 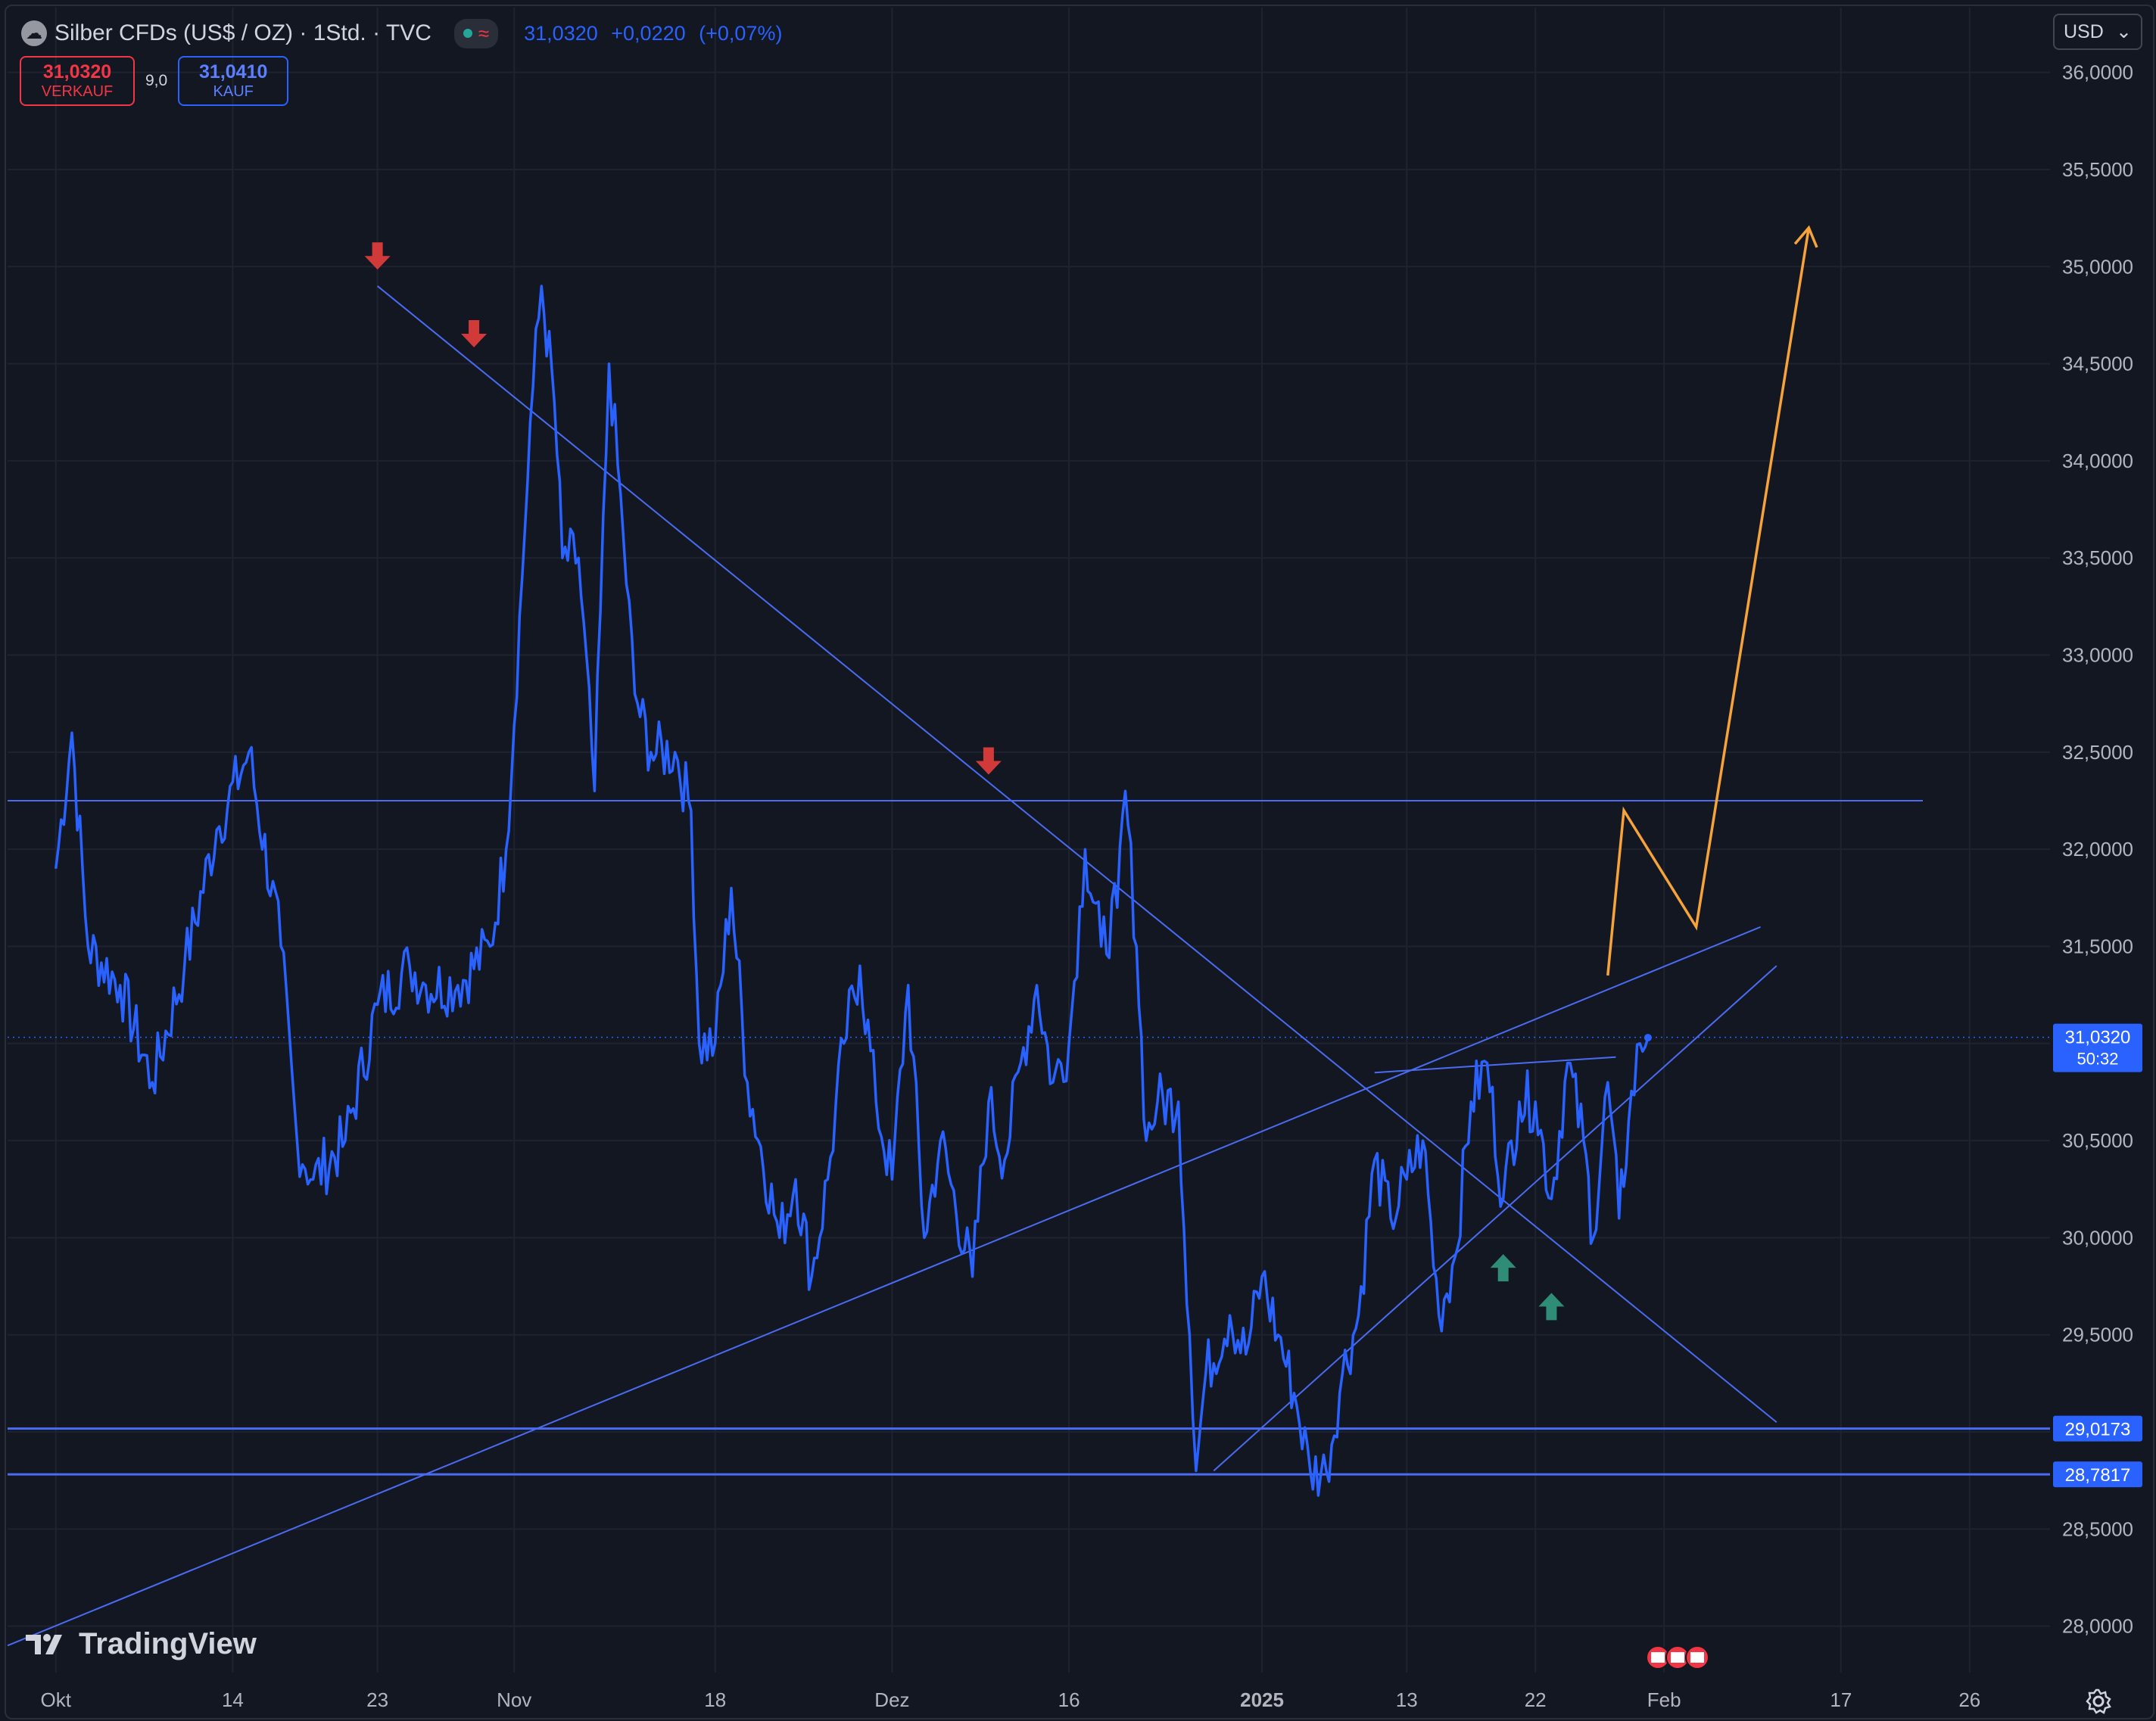 What do you see at coordinates (1536, 1699) in the screenshot?
I see `x-tick-label: 22` at bounding box center [1536, 1699].